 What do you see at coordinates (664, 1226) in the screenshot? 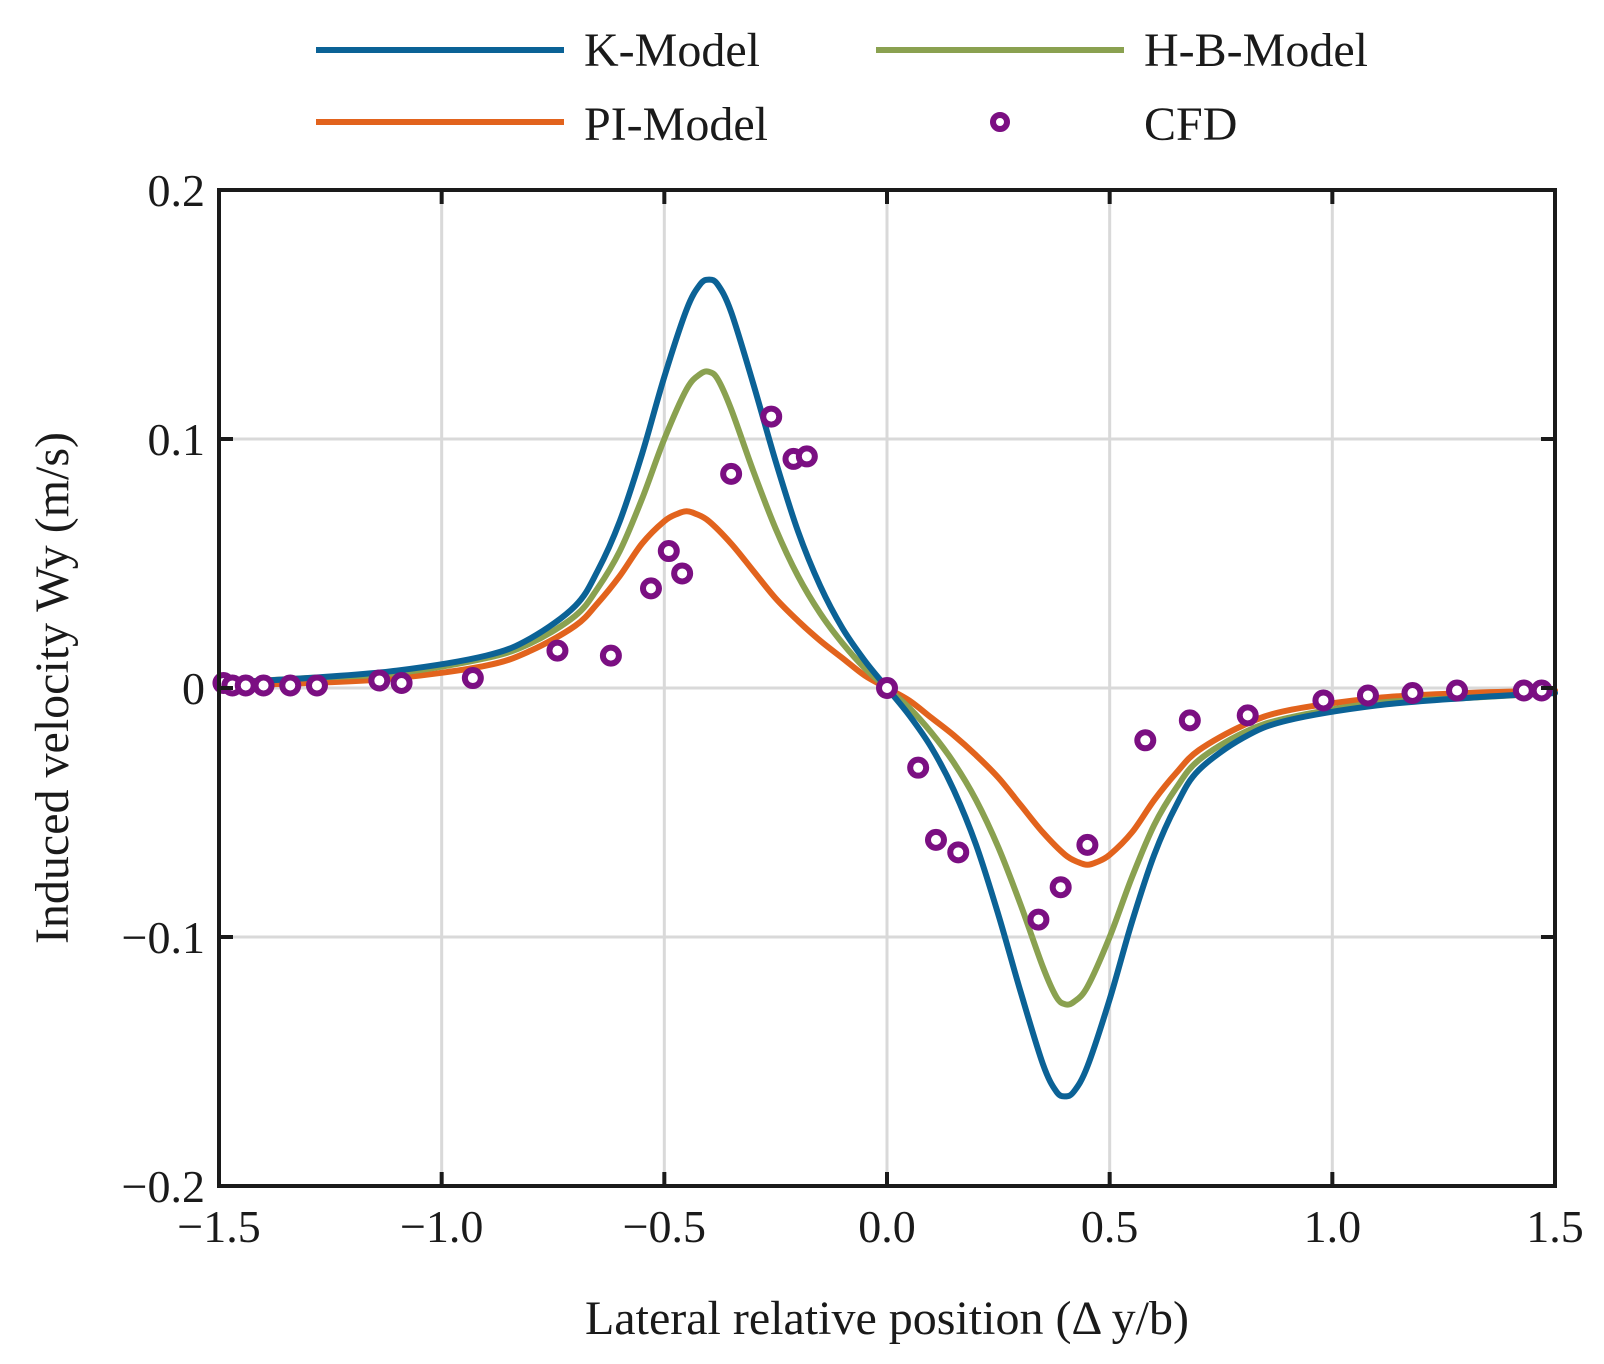
I see `x-tick-label: −0.5` at bounding box center [664, 1226].